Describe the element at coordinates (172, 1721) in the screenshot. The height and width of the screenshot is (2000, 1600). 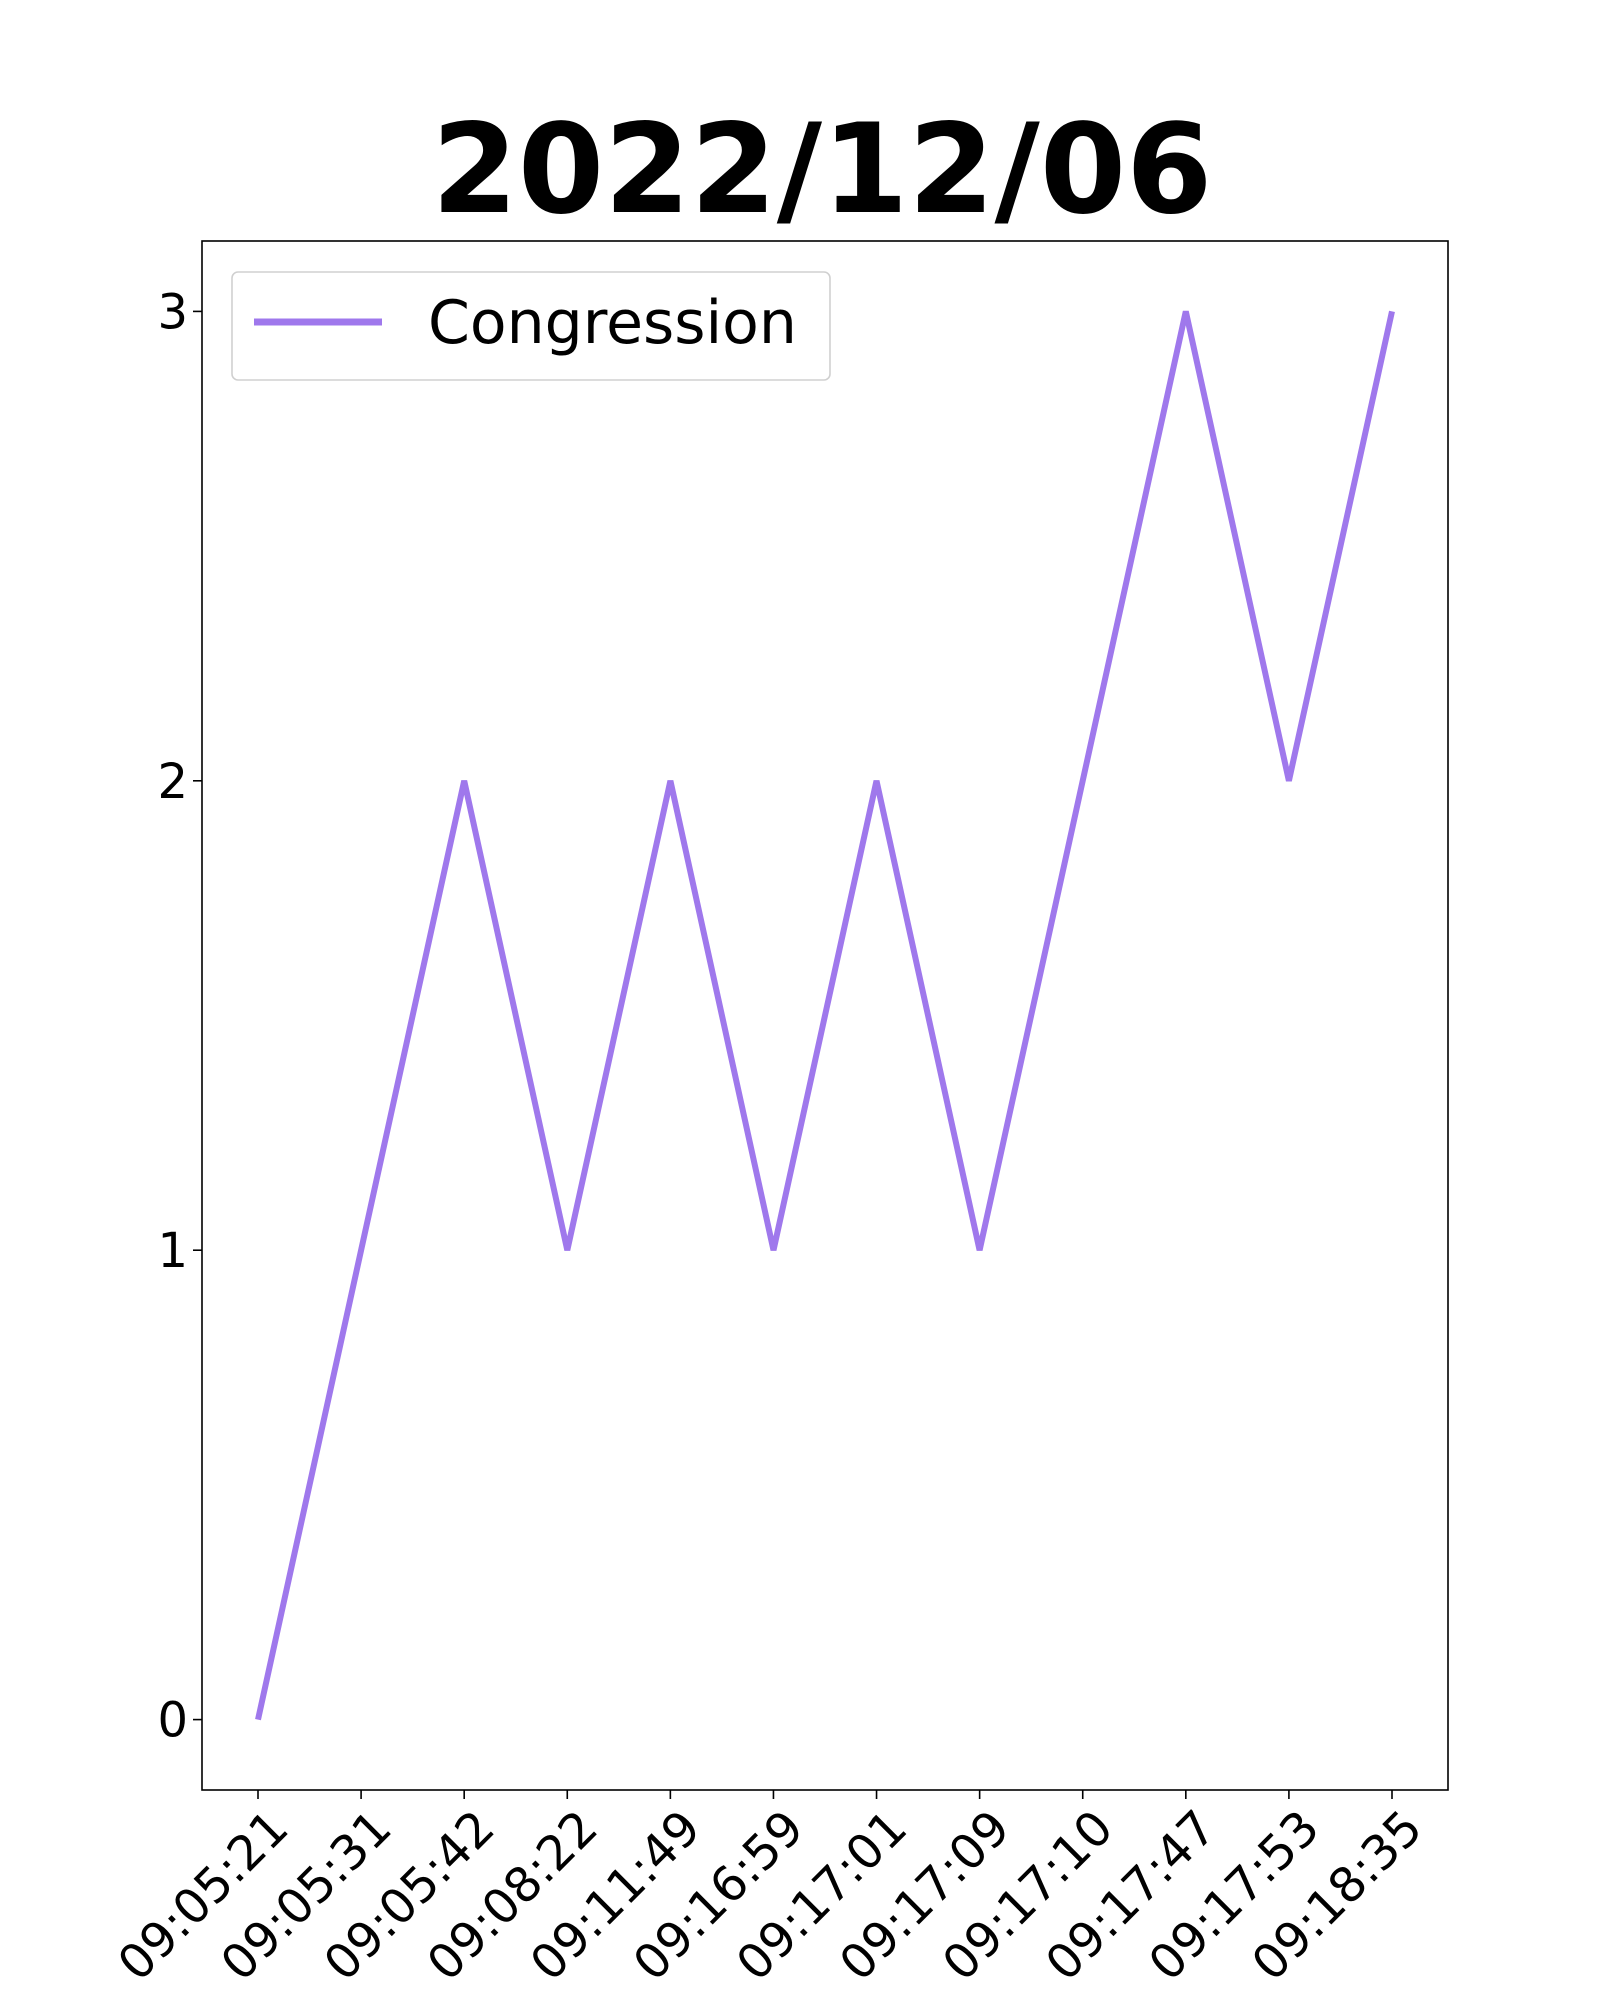
I see `y-tick-label: 0` at that location.